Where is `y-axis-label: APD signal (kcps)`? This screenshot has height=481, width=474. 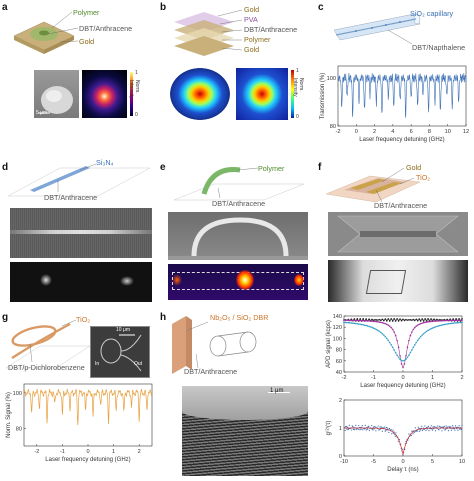
y-axis-label: APD signal (kcps) is located at coordinates (329, 344).